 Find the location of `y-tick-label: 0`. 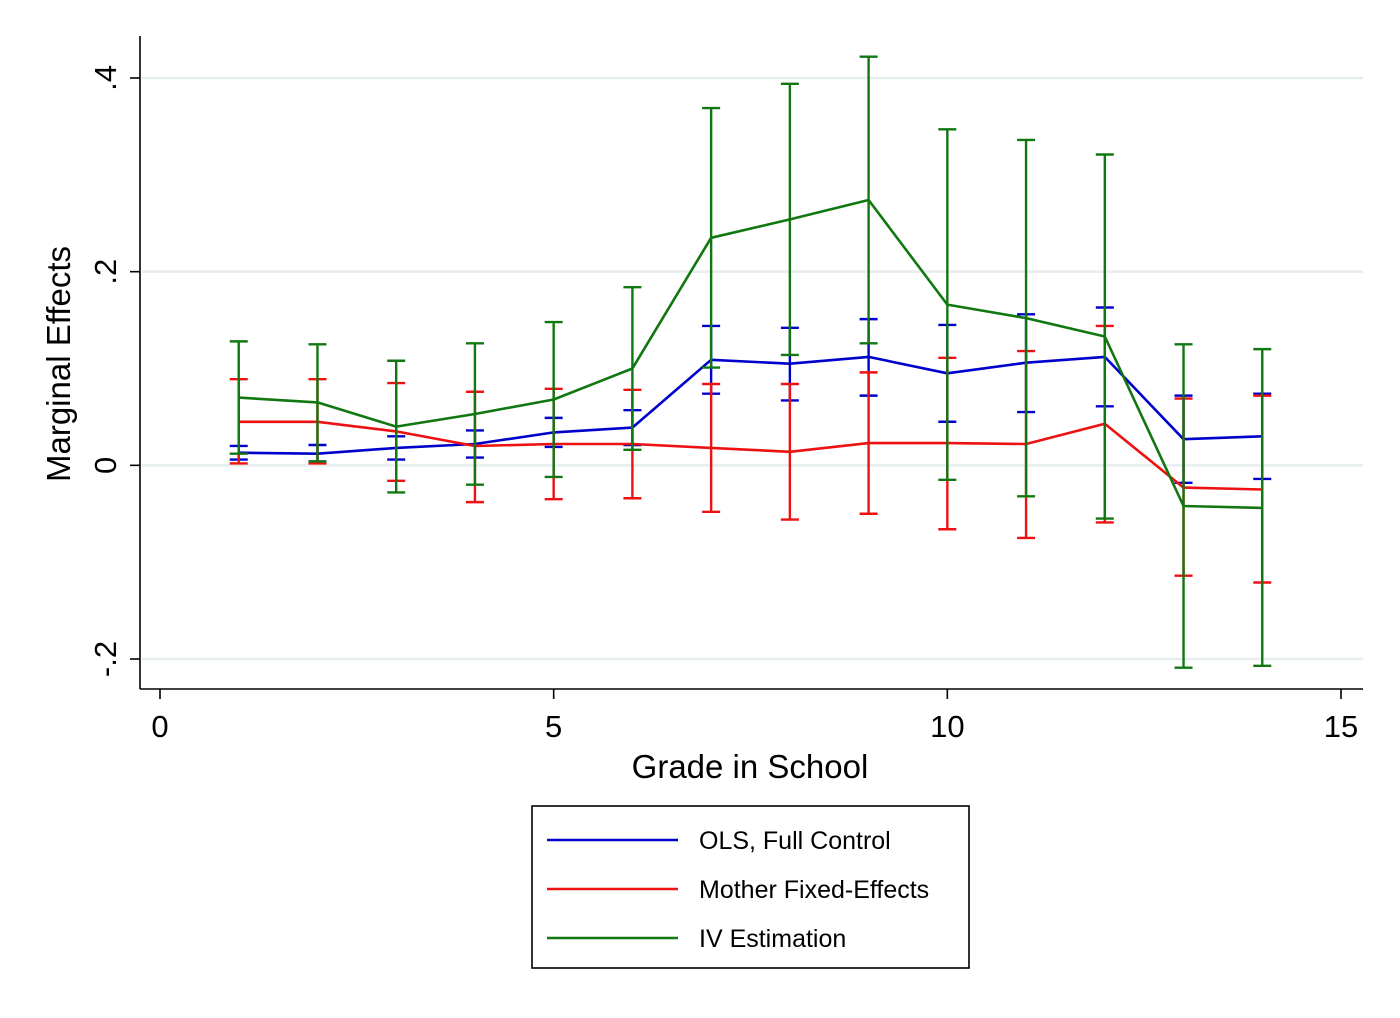

y-tick-label: 0 is located at coordinates (105, 465).